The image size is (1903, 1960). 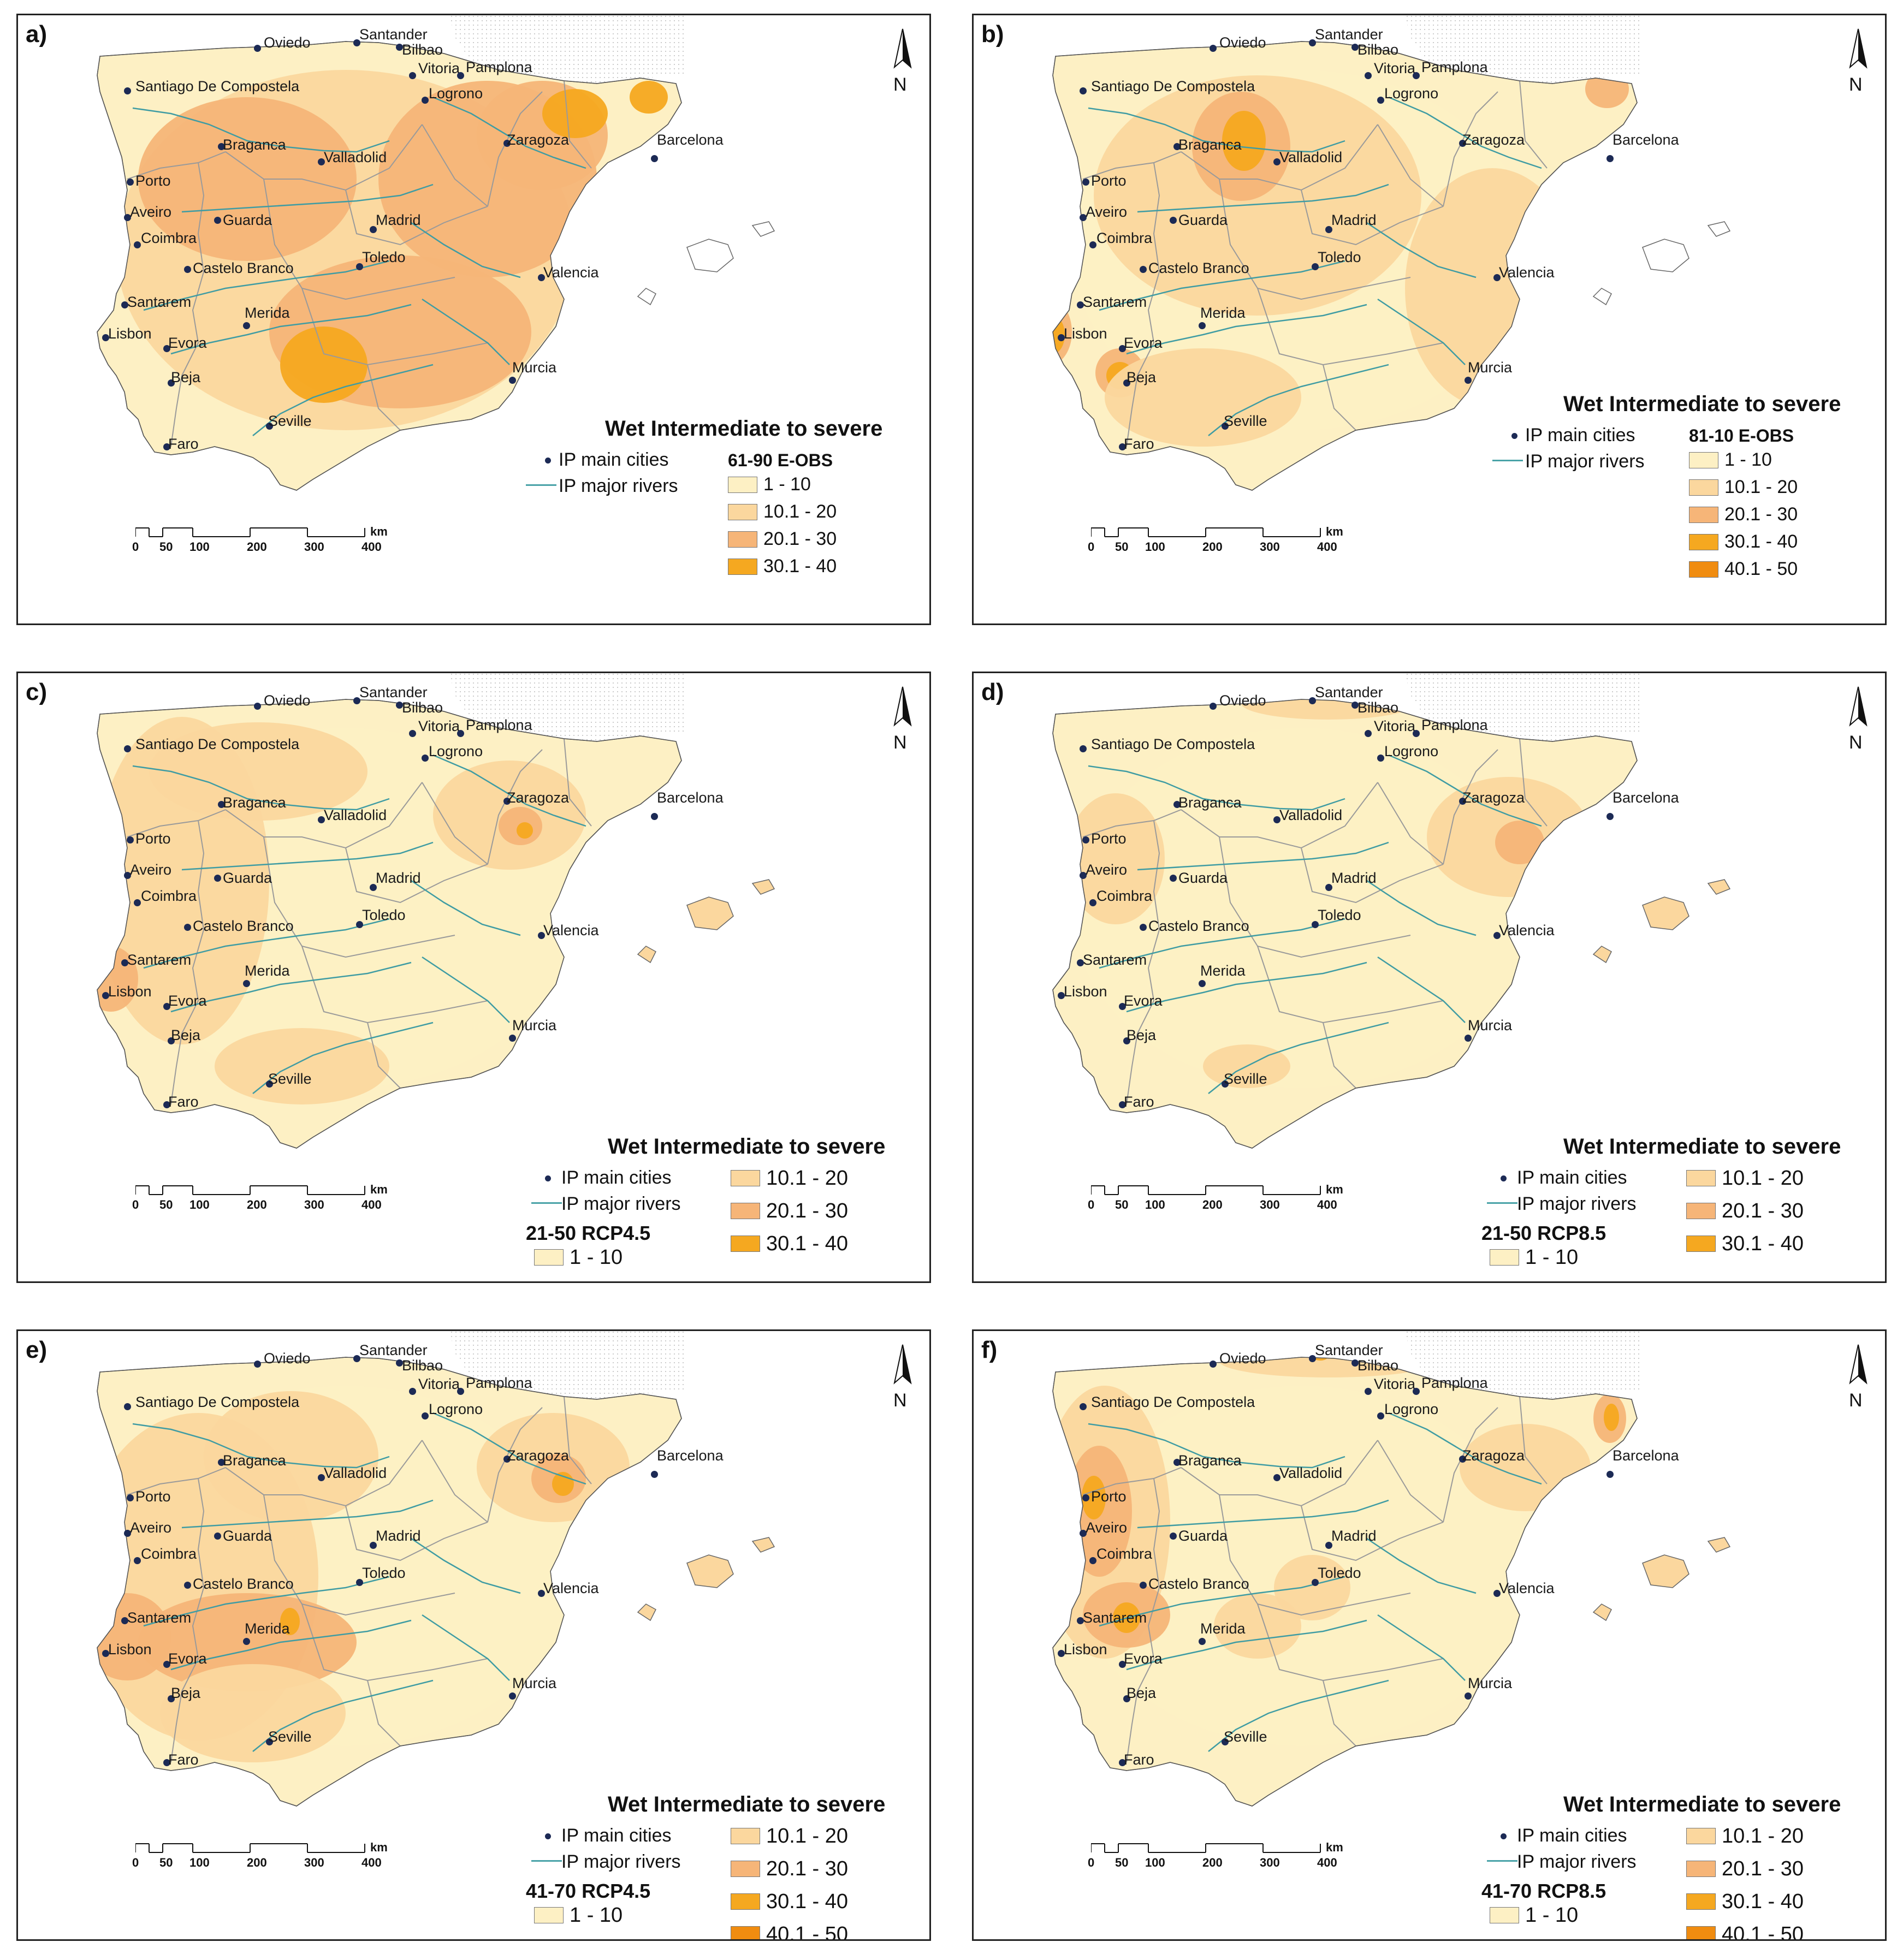 What do you see at coordinates (1543, 1891) in the screenshot?
I see `legend-period: 41-70 RCP8.5` at bounding box center [1543, 1891].